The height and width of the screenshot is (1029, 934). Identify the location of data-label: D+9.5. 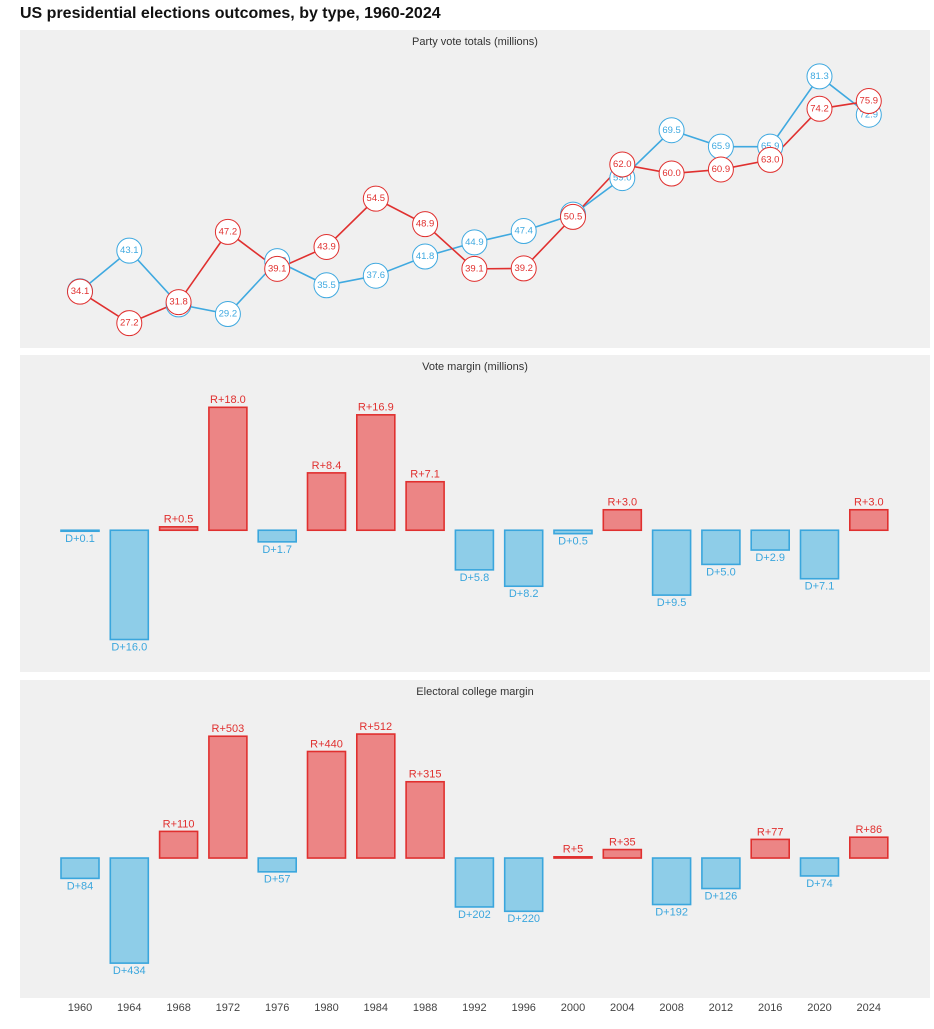
(672, 603).